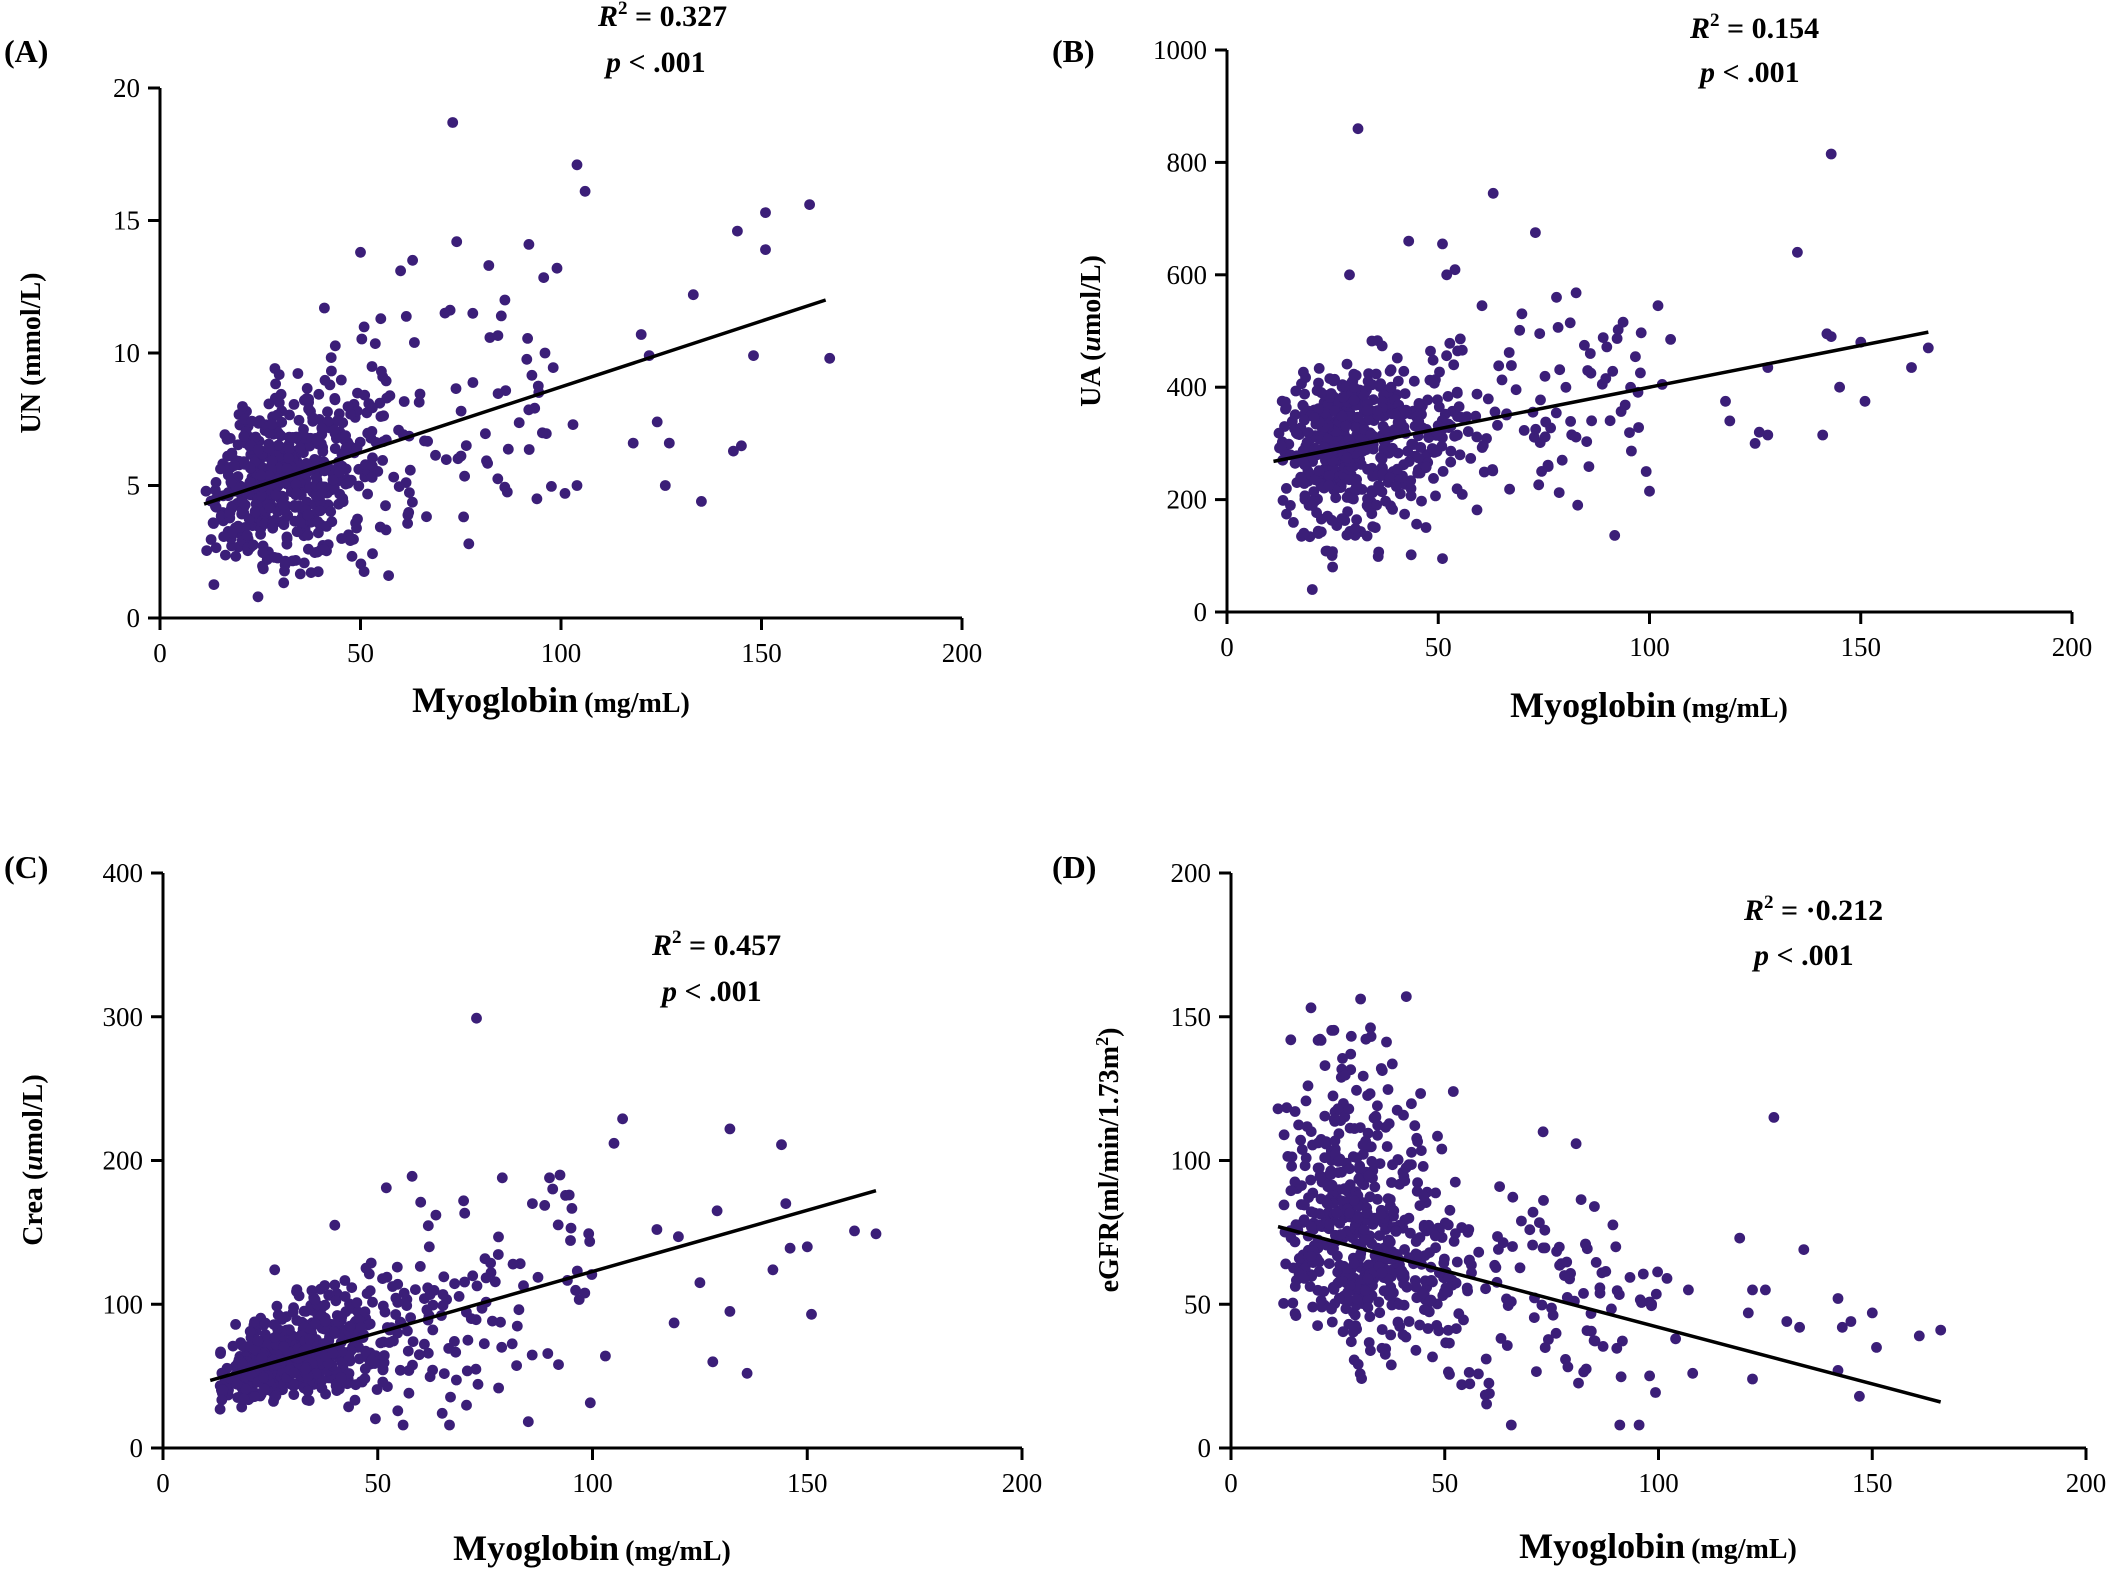  What do you see at coordinates (2072, 647) in the screenshot?
I see `x-tick-label: 200` at bounding box center [2072, 647].